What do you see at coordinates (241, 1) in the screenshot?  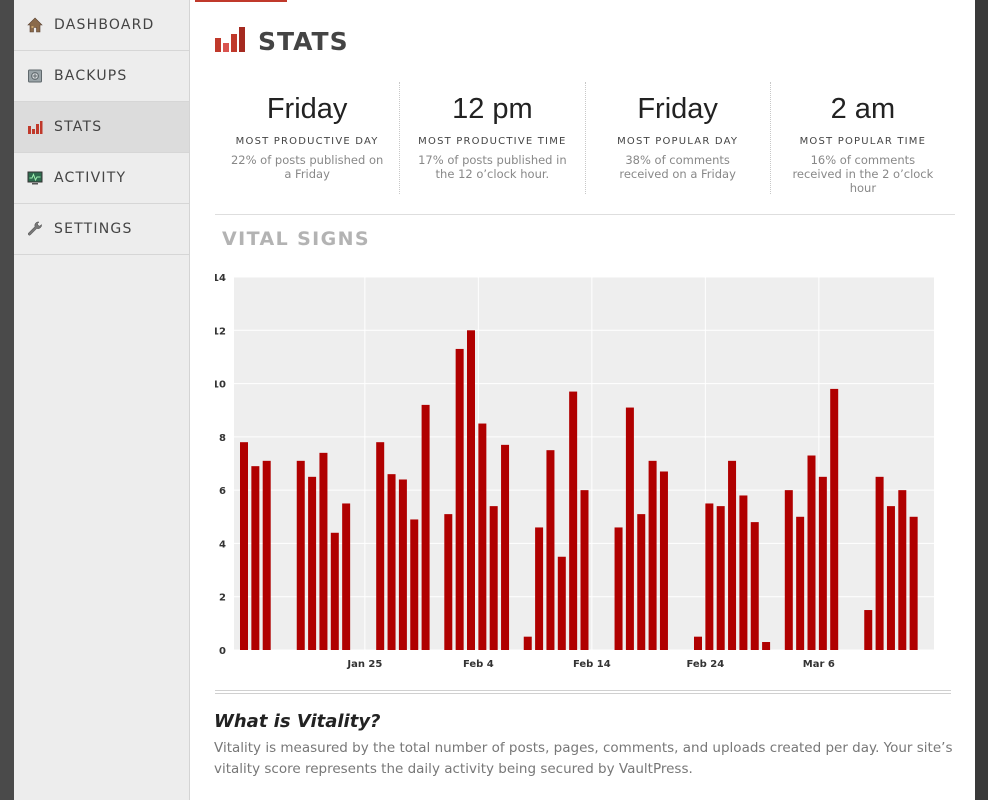 I see `active-tab-accent` at bounding box center [241, 1].